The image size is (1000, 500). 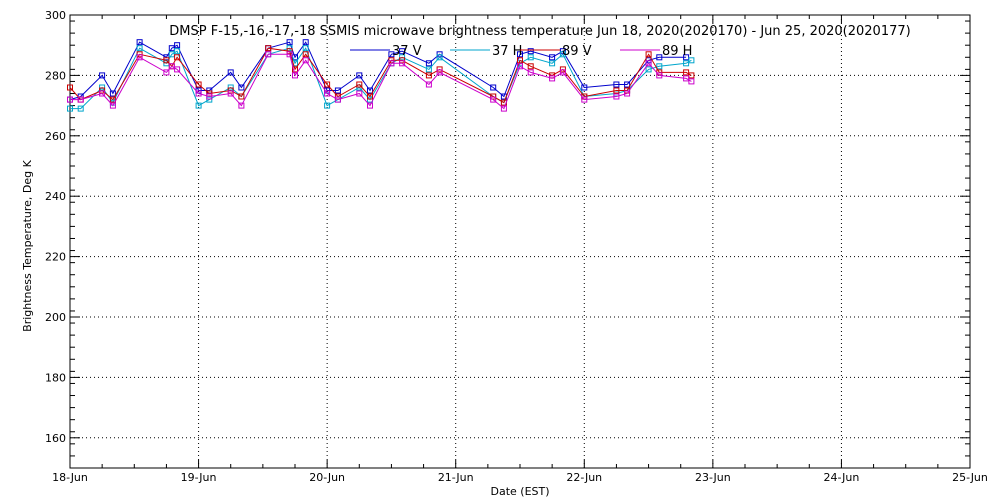 I want to click on x-tick-label: 20-Jun, so click(x=327, y=477).